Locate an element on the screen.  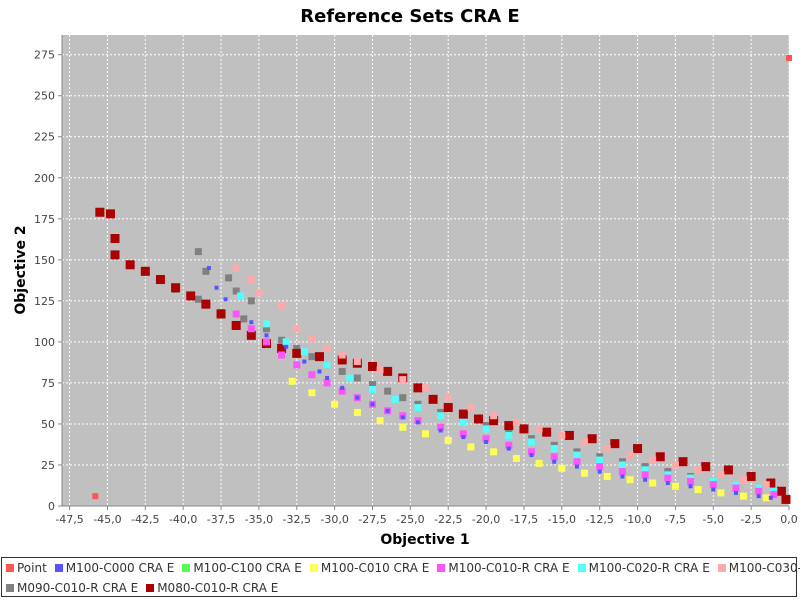
legend-label: M100-C100 CRA E is located at coordinates (247, 568).